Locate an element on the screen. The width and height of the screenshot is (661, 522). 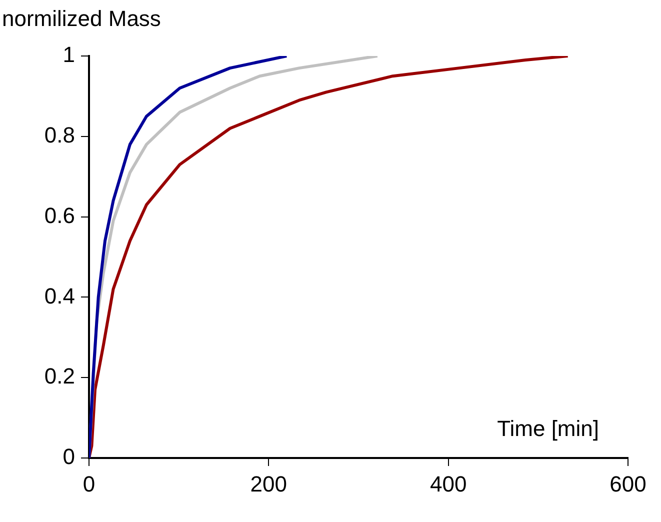
y-tick-label: 1 is located at coordinates (68, 55).